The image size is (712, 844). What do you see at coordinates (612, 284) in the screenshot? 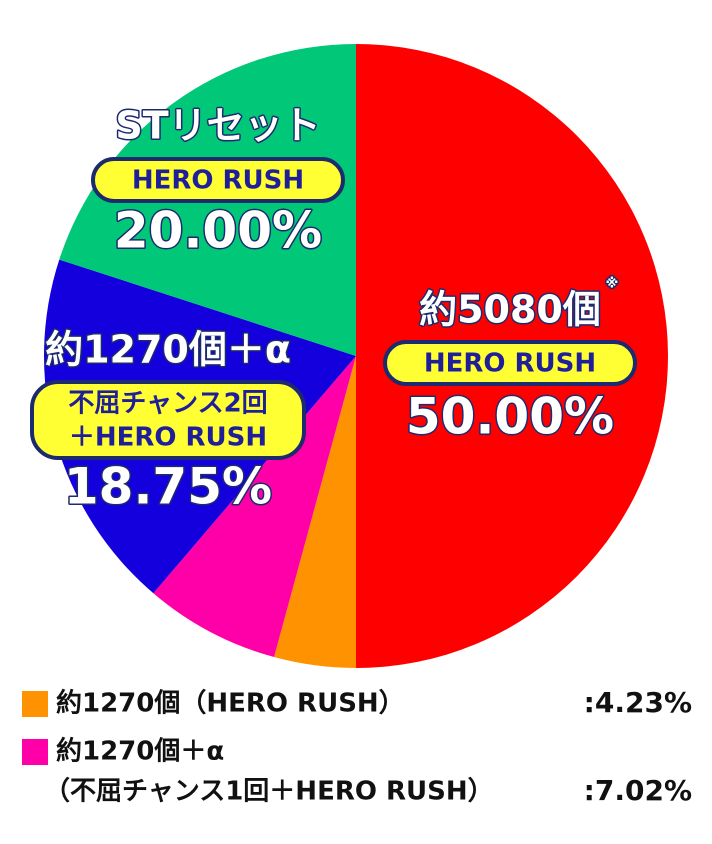
I see `slice-note: ※` at bounding box center [612, 284].